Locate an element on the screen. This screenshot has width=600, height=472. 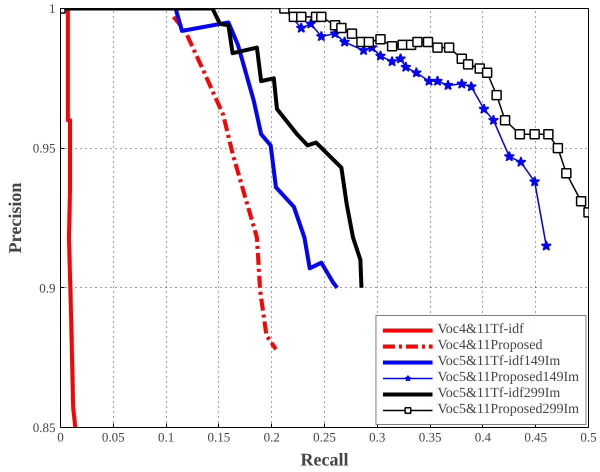
x-tick-label: 0.1 is located at coordinates (166, 437).